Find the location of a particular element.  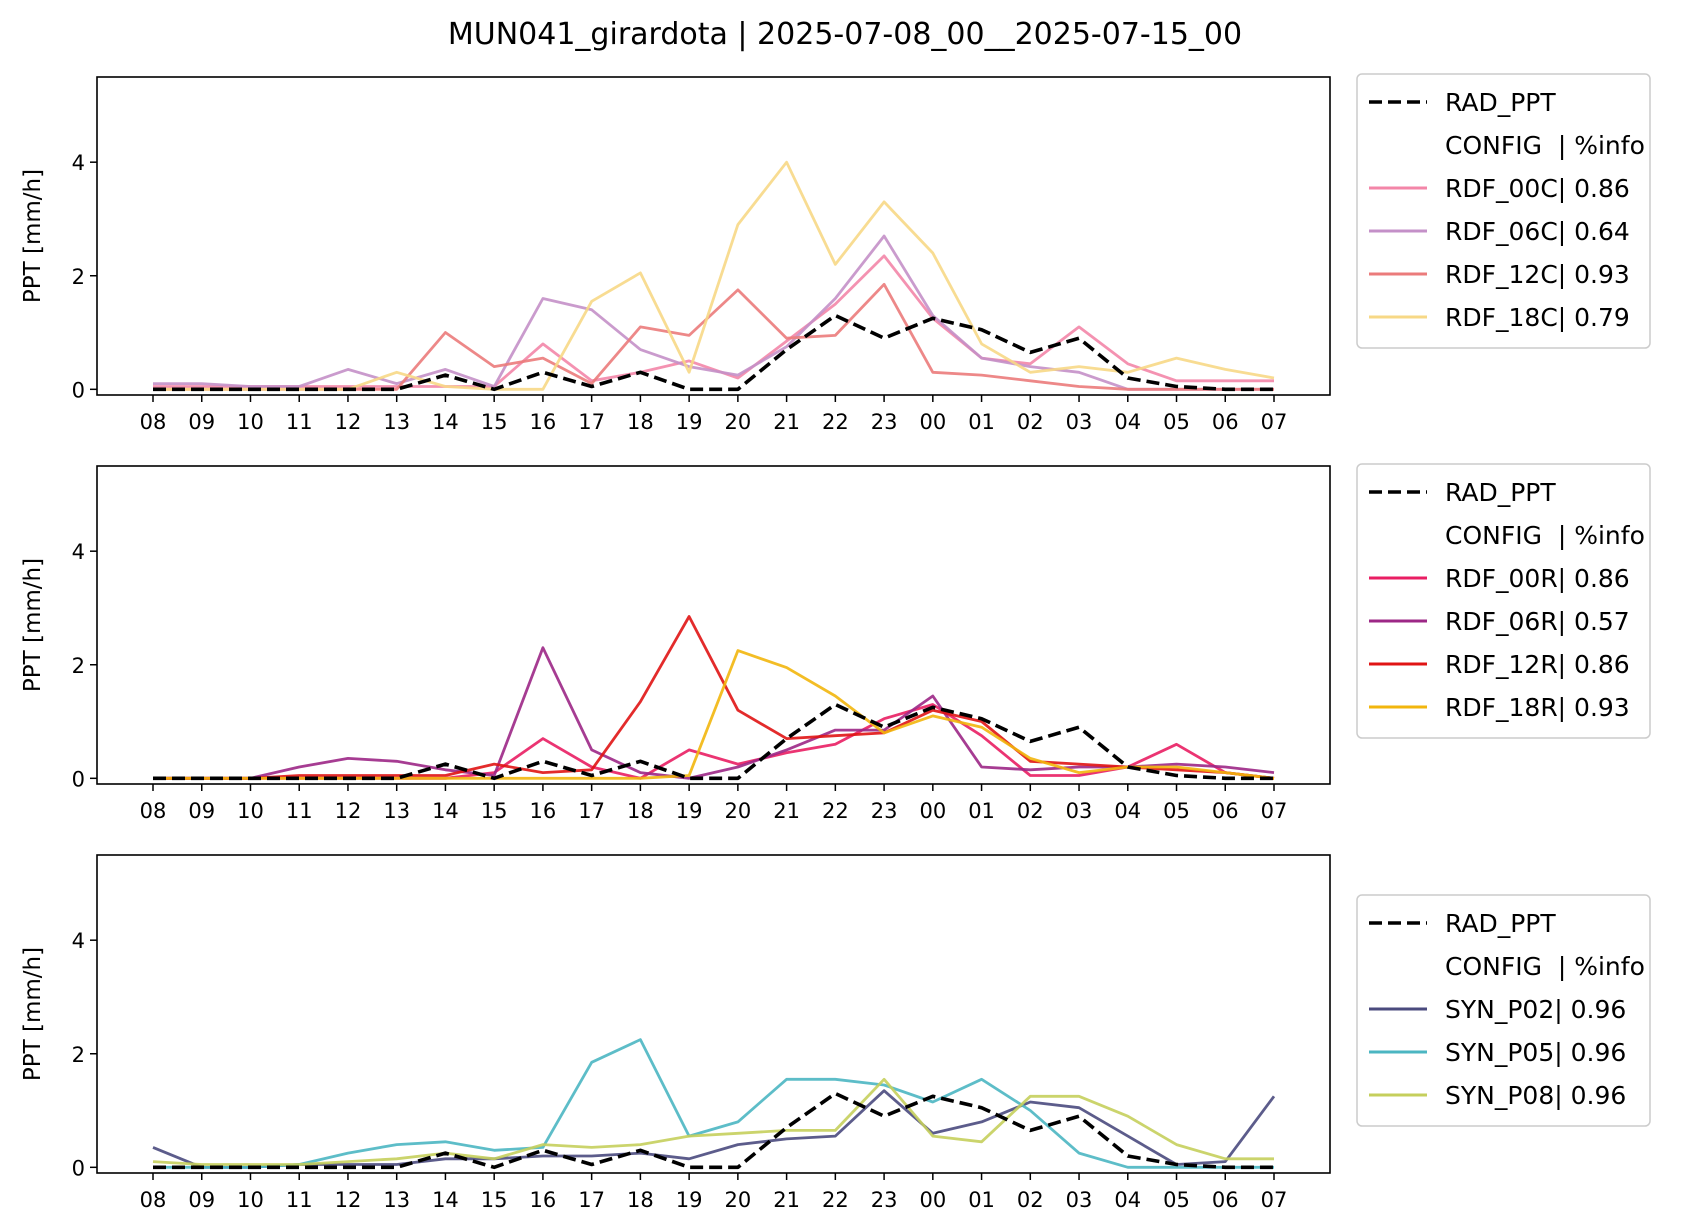

series-line-rdf-12r is located at coordinates (714, 697).